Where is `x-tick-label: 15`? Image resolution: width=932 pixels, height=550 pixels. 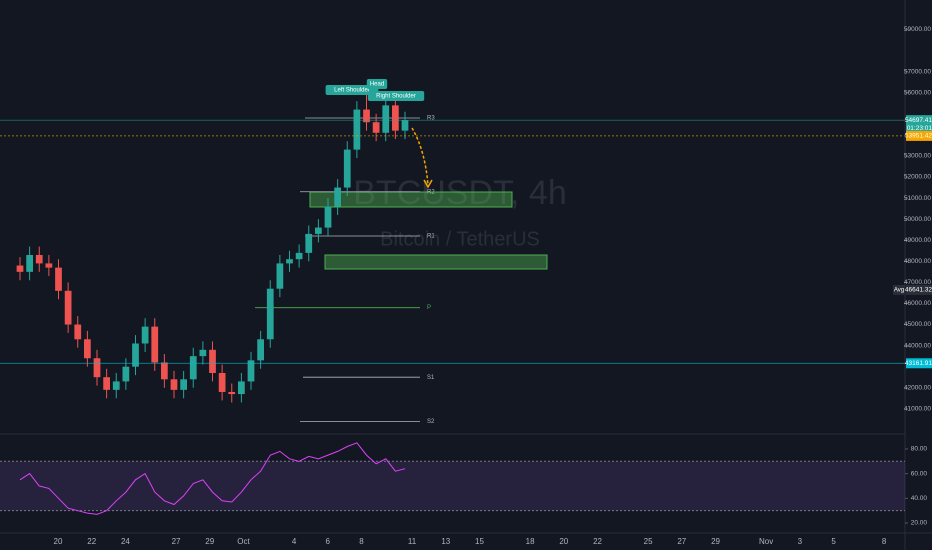
x-tick-label: 15 is located at coordinates (479, 541).